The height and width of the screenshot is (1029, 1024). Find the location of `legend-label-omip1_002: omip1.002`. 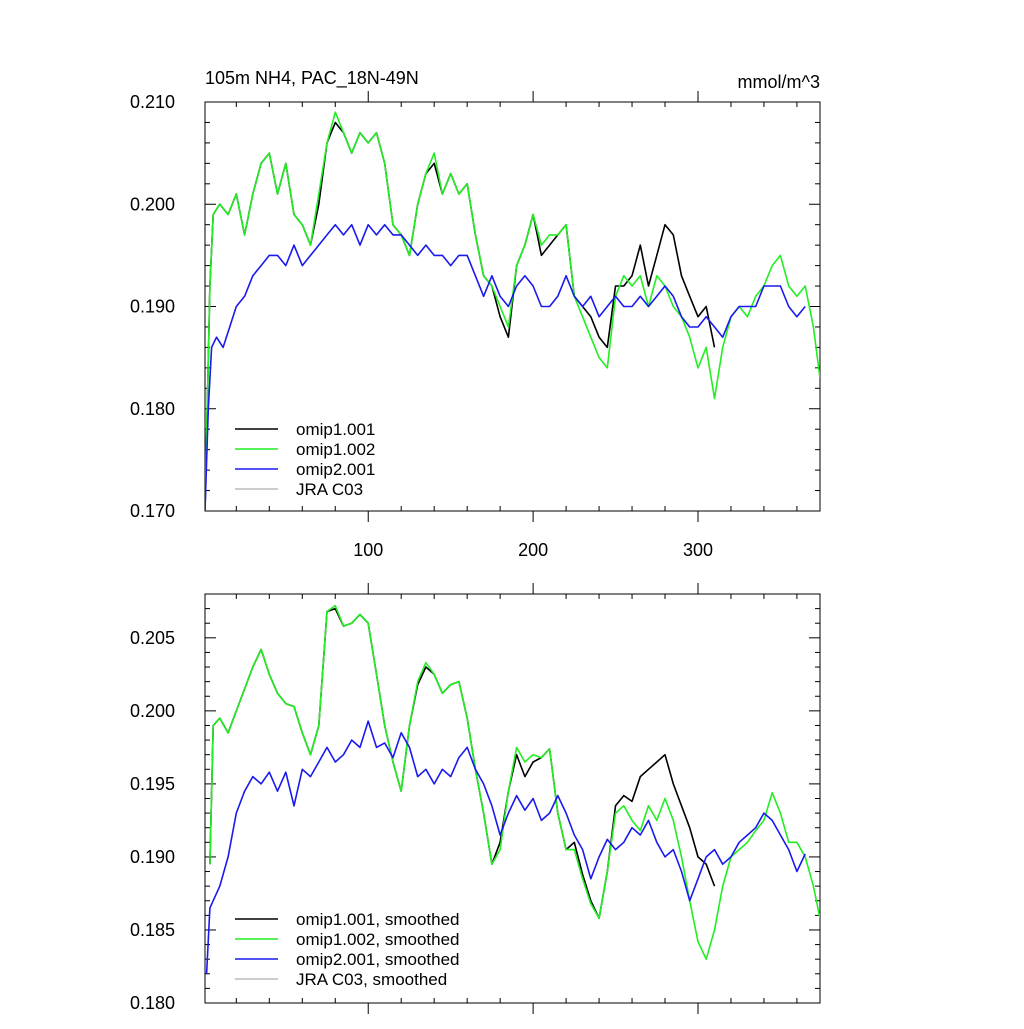

legend-label-omip1_002: omip1.002 is located at coordinates (335, 449).